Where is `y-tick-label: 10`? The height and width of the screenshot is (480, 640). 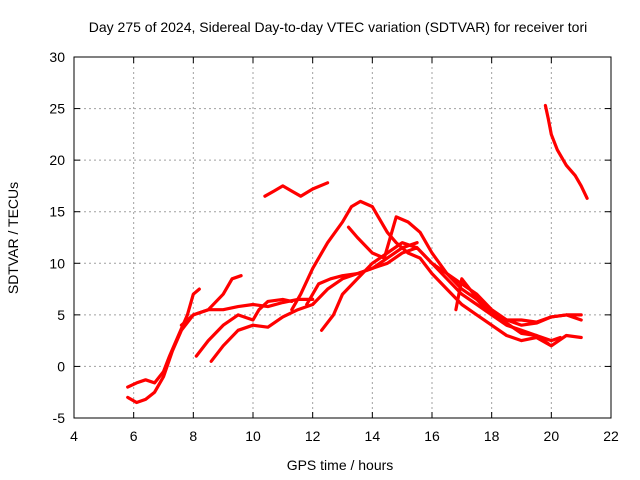 y-tick-label: 10 is located at coordinates (57, 263).